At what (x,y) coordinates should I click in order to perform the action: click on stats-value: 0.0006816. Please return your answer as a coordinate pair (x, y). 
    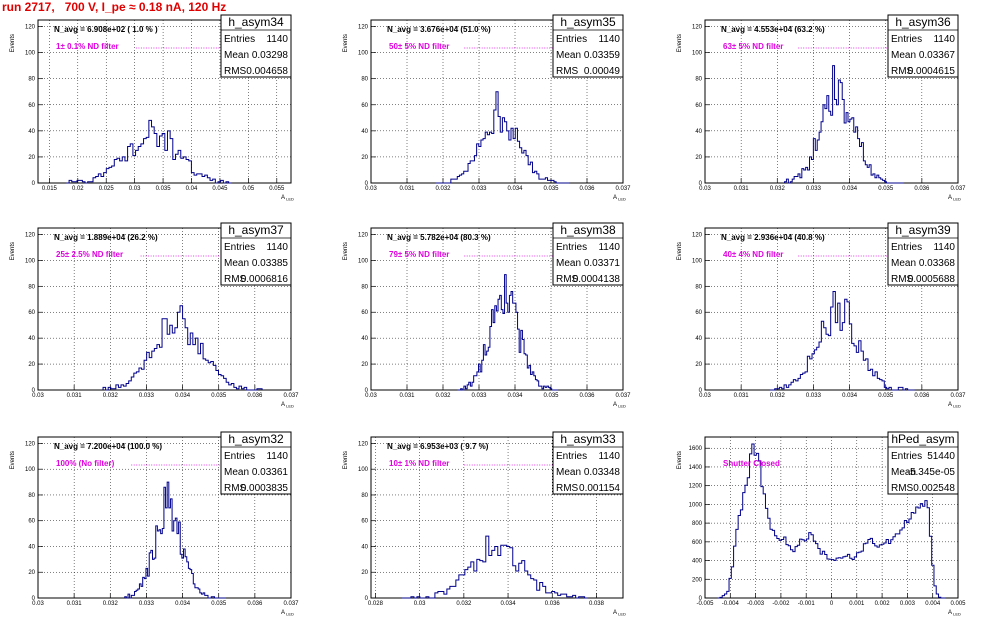
    Looking at the image, I should click on (265, 279).